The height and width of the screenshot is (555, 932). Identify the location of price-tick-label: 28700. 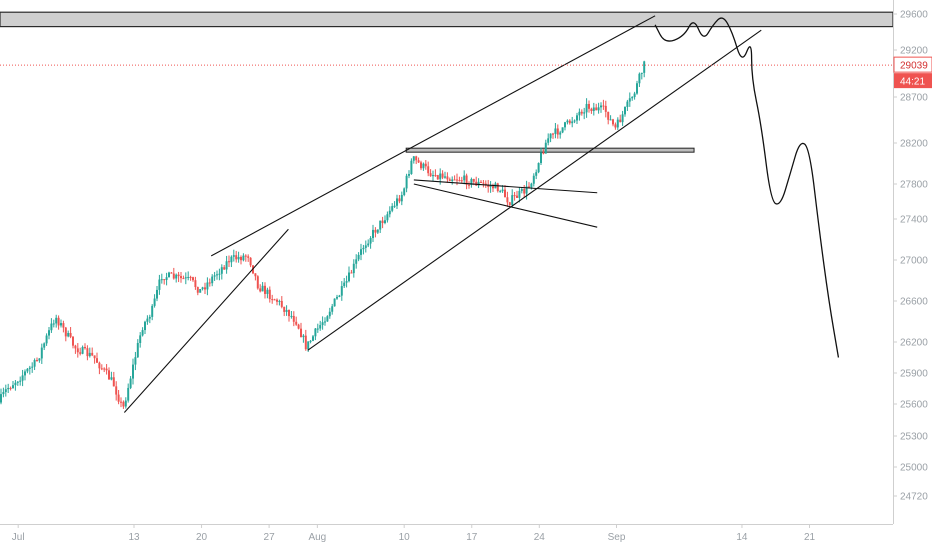
(914, 98).